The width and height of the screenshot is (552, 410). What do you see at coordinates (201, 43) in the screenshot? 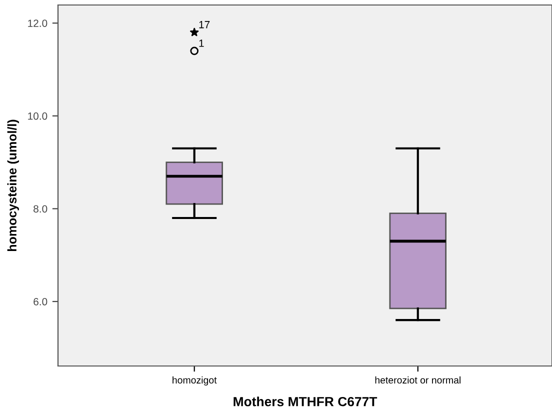
I see `annotation: 1` at bounding box center [201, 43].